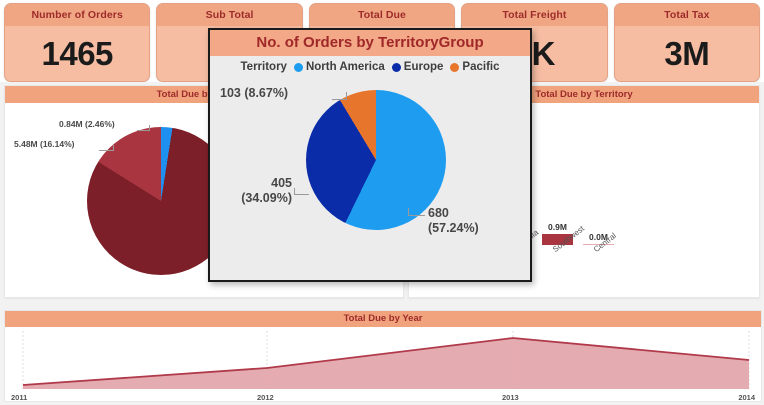  What do you see at coordinates (265, 397) in the screenshot?
I see `axis-label-2012: 2012` at bounding box center [265, 397].